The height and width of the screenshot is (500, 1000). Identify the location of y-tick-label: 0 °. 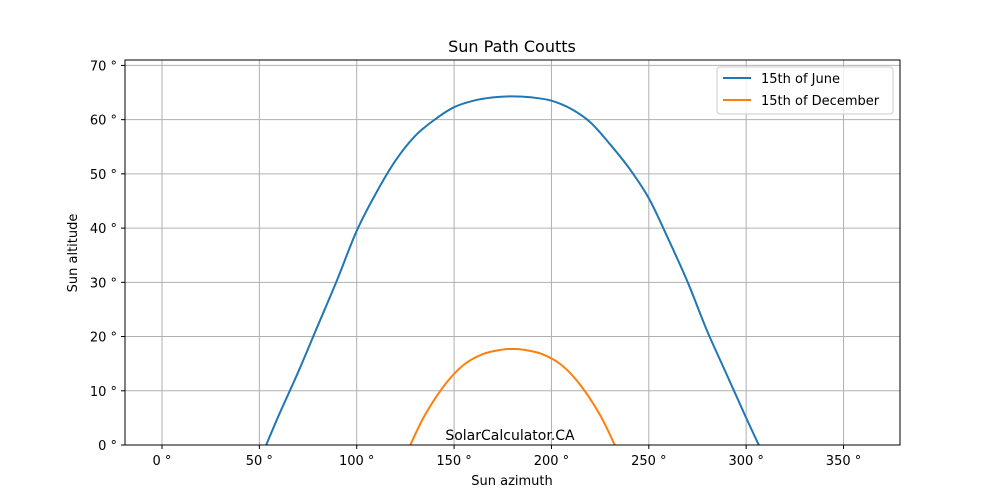
(107, 446).